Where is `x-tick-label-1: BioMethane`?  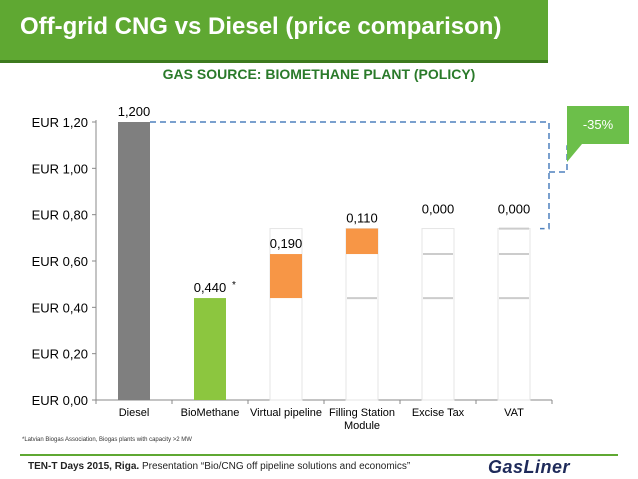 x-tick-label-1: BioMethane is located at coordinates (210, 413).